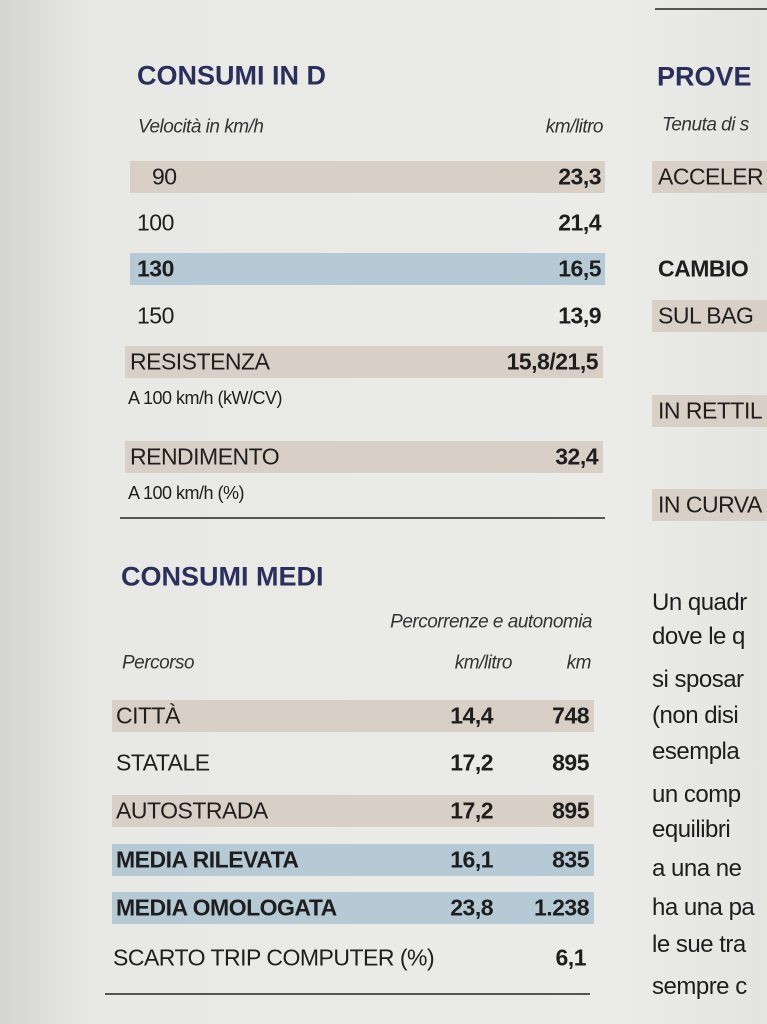 The height and width of the screenshot is (1024, 767). Describe the element at coordinates (274, 957) in the screenshot. I see `row-label: SCARTO TRIP COMPUTER (%)` at that location.